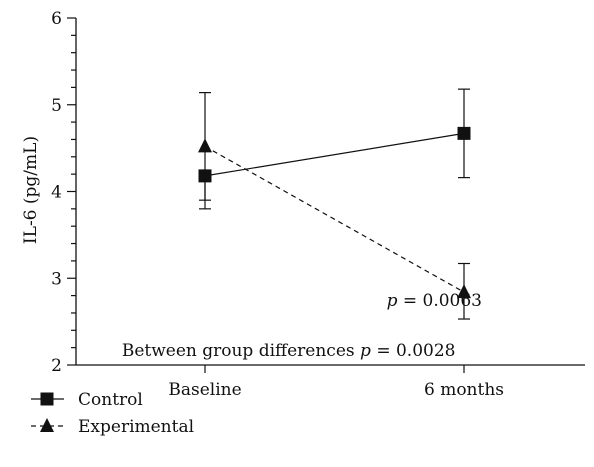  Describe the element at coordinates (283, 351) in the screenshot. I see `between-group-differences: Between group differences p = 0.0028` at that location.